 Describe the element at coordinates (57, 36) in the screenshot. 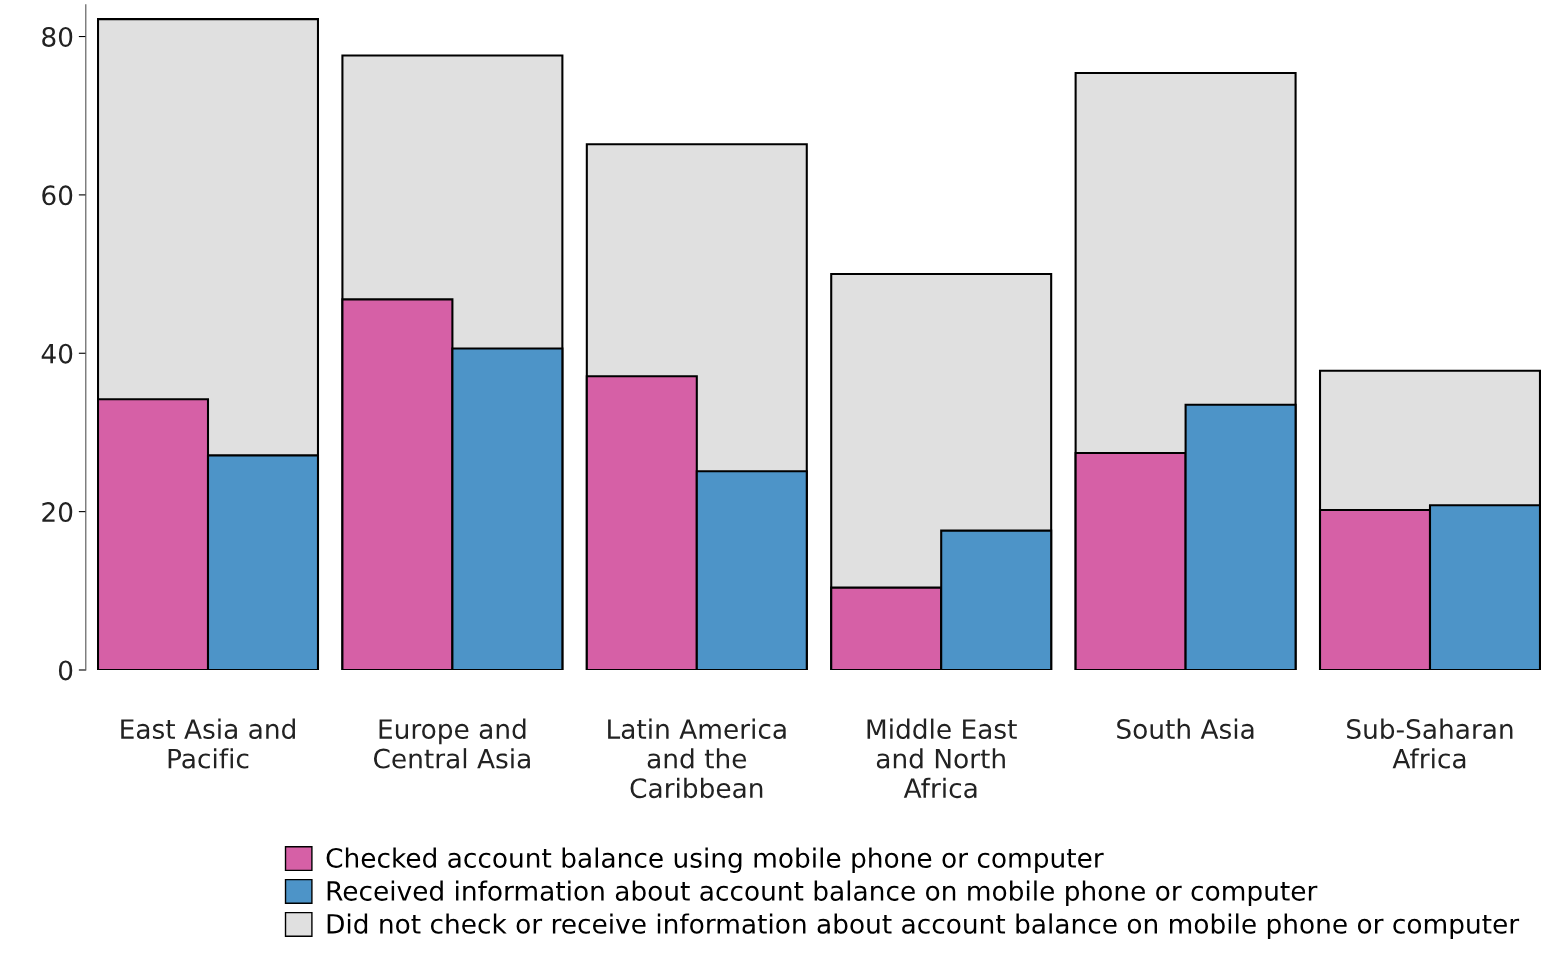

I see `y-tick-label: 80` at that location.